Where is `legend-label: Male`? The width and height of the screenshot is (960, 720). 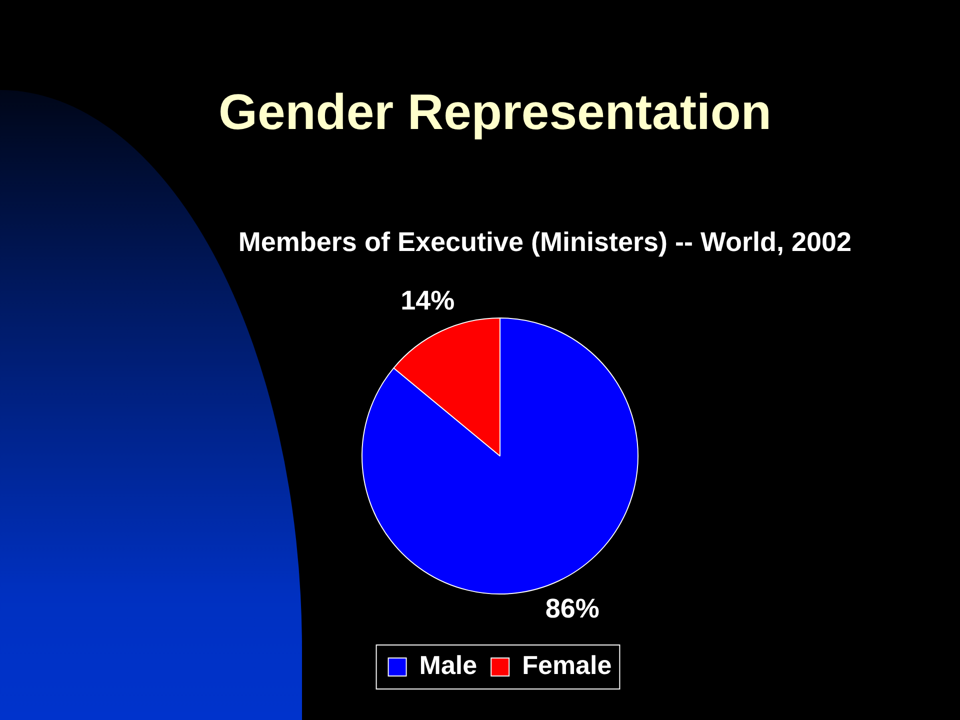
legend-label: Male is located at coordinates (448, 665).